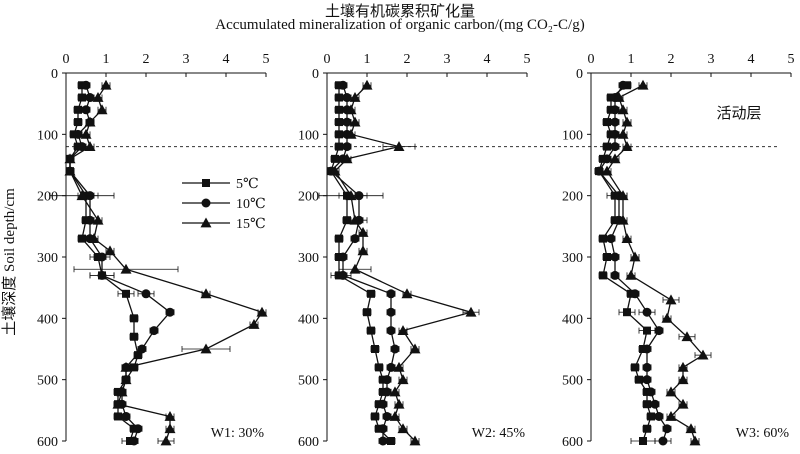 Image resolution: width=800 pixels, height=454 pixels. Describe the element at coordinates (407, 59) in the screenshot. I see `x-tick-label: 2` at that location.